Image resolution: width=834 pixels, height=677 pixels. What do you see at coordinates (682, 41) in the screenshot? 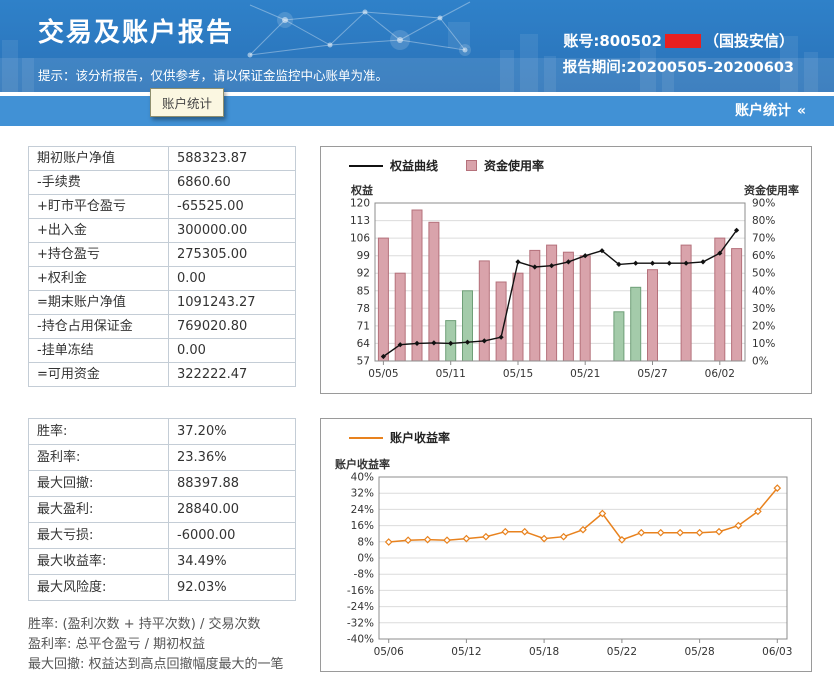
I see `account-redaction-box` at bounding box center [682, 41].